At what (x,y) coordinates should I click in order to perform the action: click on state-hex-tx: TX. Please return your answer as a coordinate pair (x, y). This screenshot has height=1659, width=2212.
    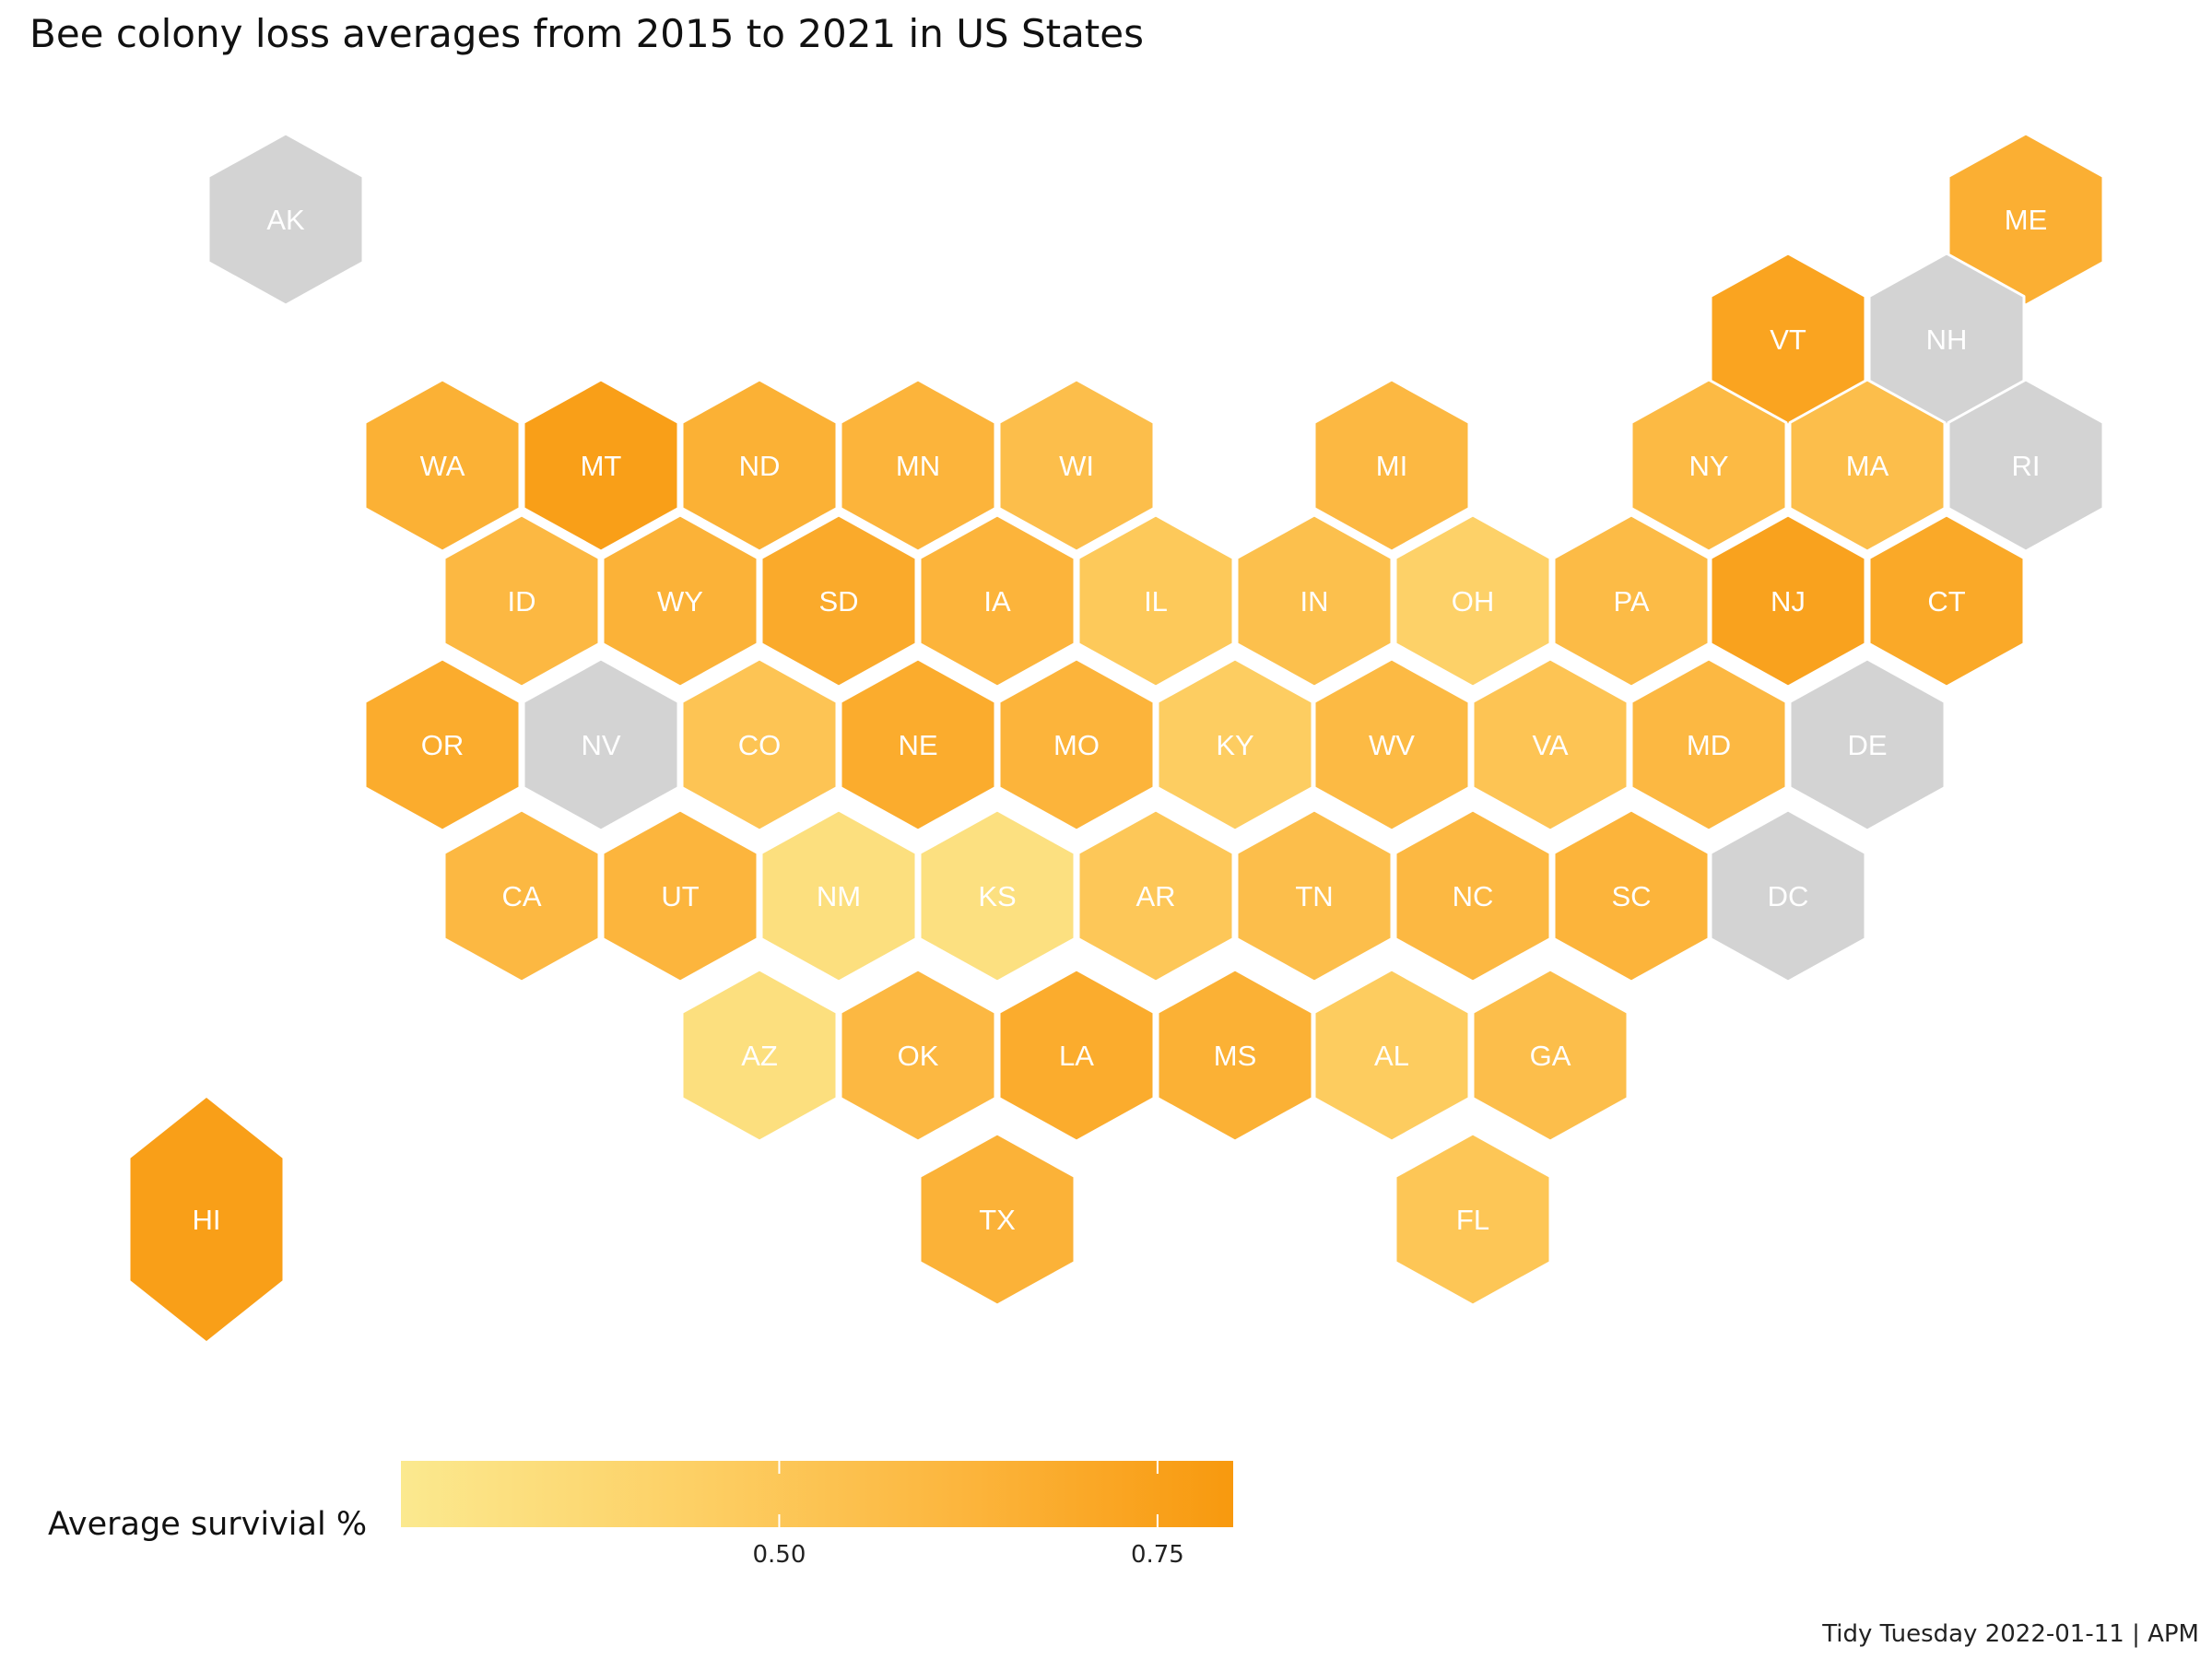
    Looking at the image, I should click on (997, 1219).